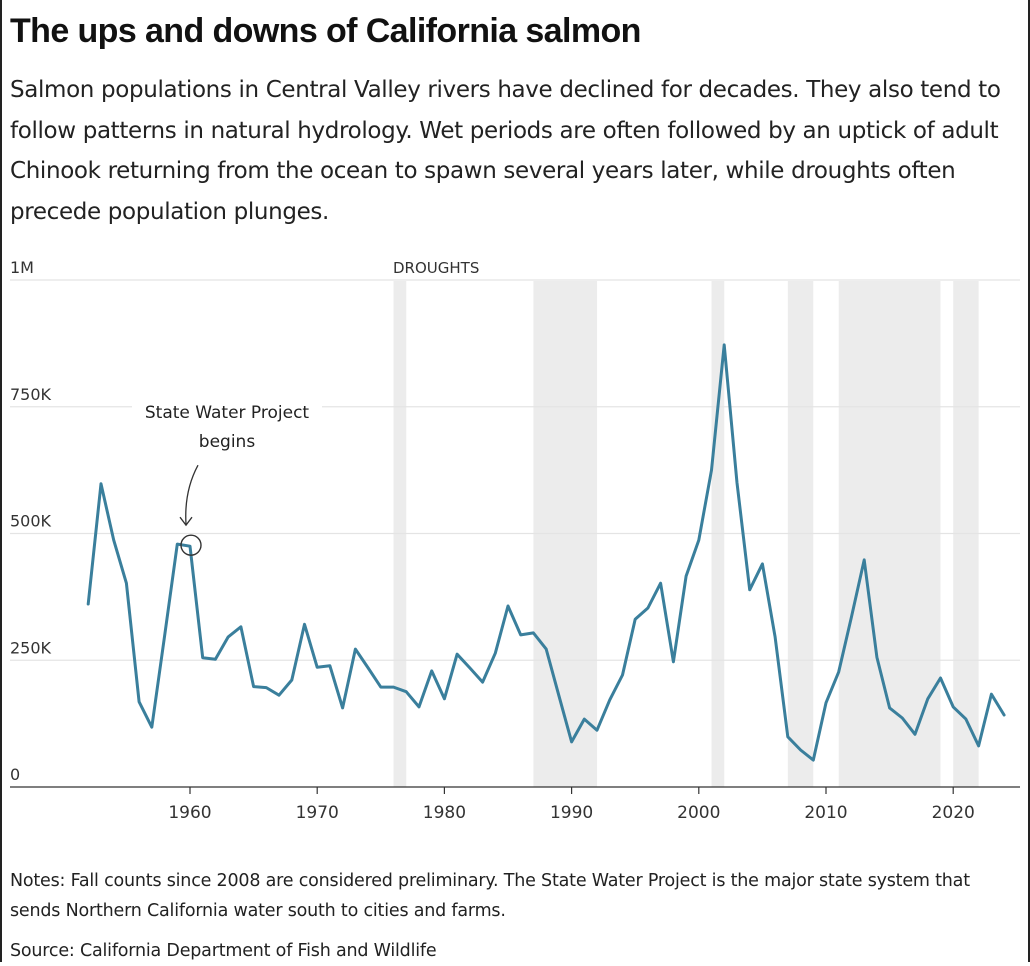  What do you see at coordinates (15, 774) in the screenshot?
I see `y-tick-label: 0` at bounding box center [15, 774].